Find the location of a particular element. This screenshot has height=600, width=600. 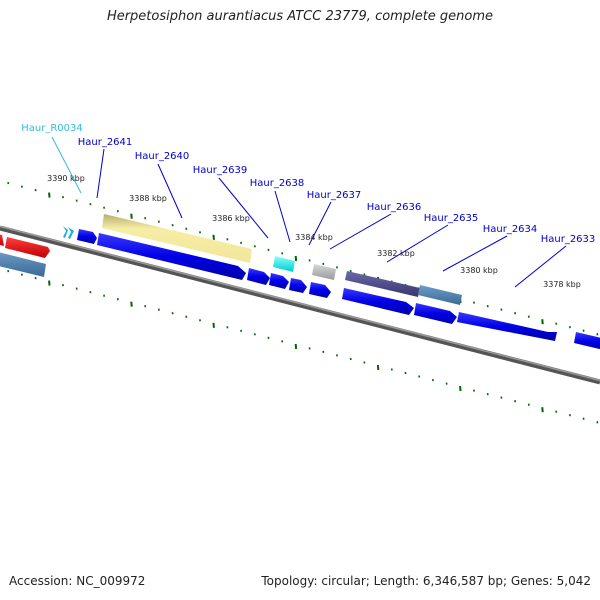

gene-label-haur-2641: Haur_2641 is located at coordinates (105, 142).